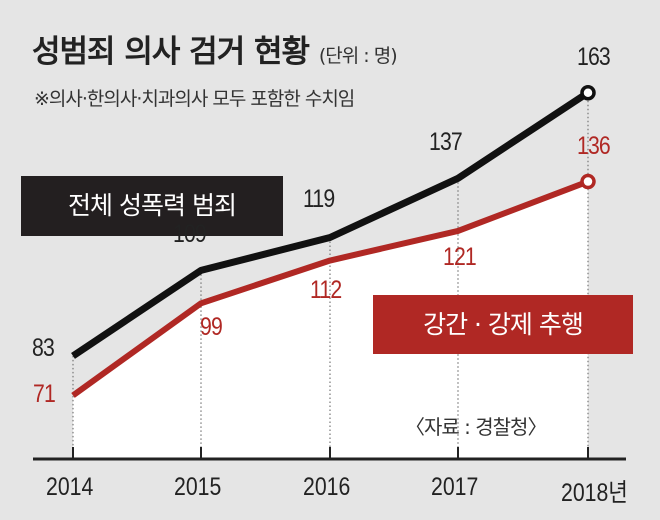 The image size is (660, 520). I want to click on x-tick-label: 2017, so click(455, 487).